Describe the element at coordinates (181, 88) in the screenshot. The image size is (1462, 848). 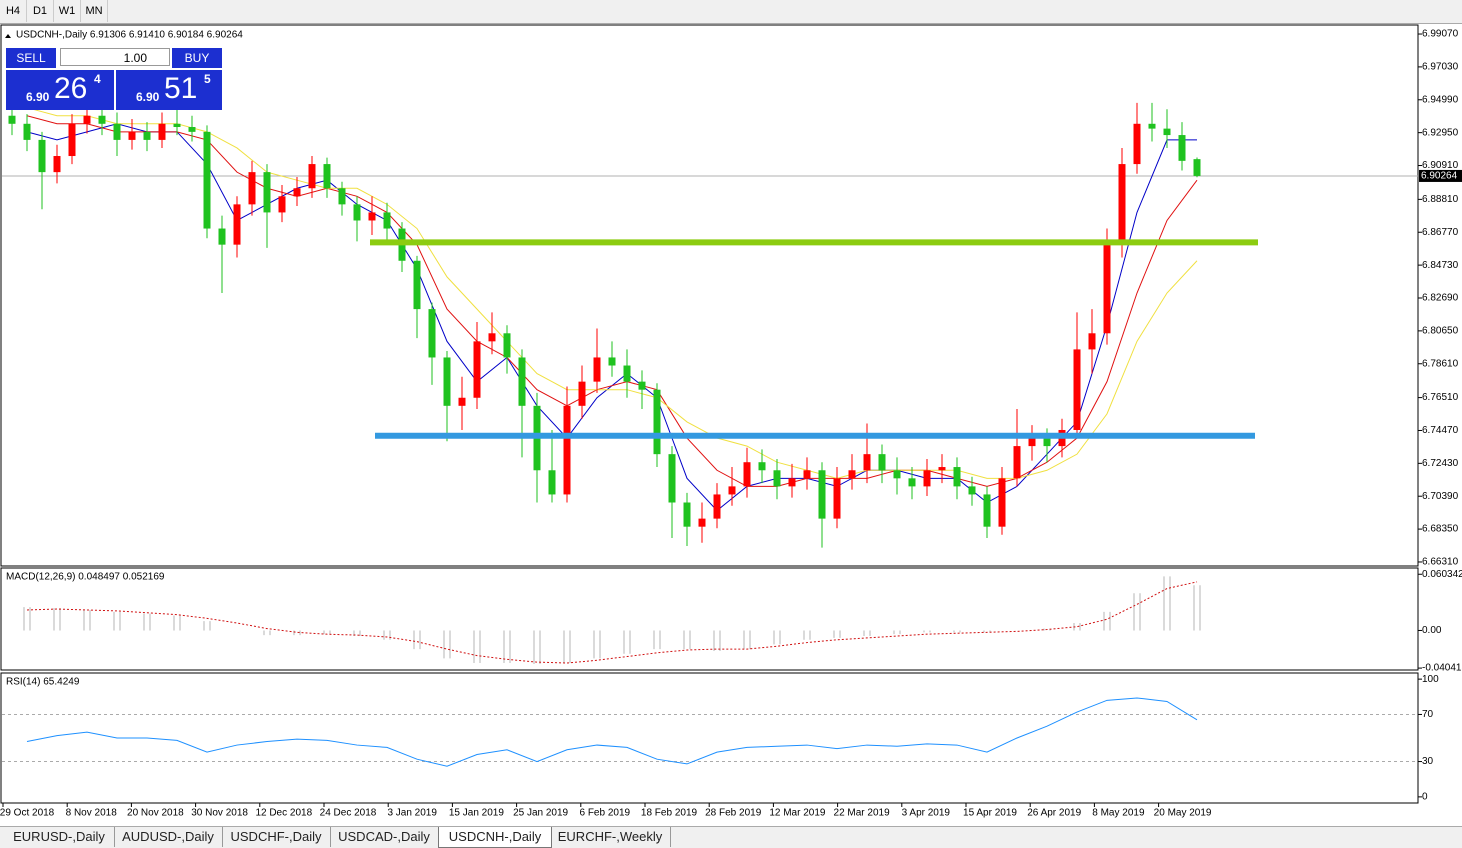
I see `ask-pips: 51` at that location.